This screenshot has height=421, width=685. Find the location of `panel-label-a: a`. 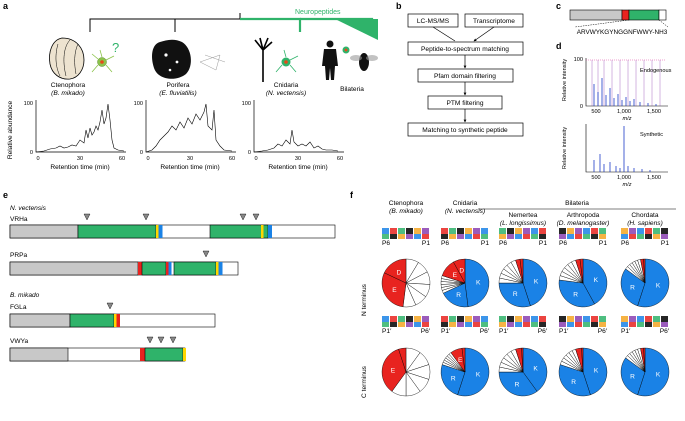

panel-label-a: a is located at coordinates (6, 6).